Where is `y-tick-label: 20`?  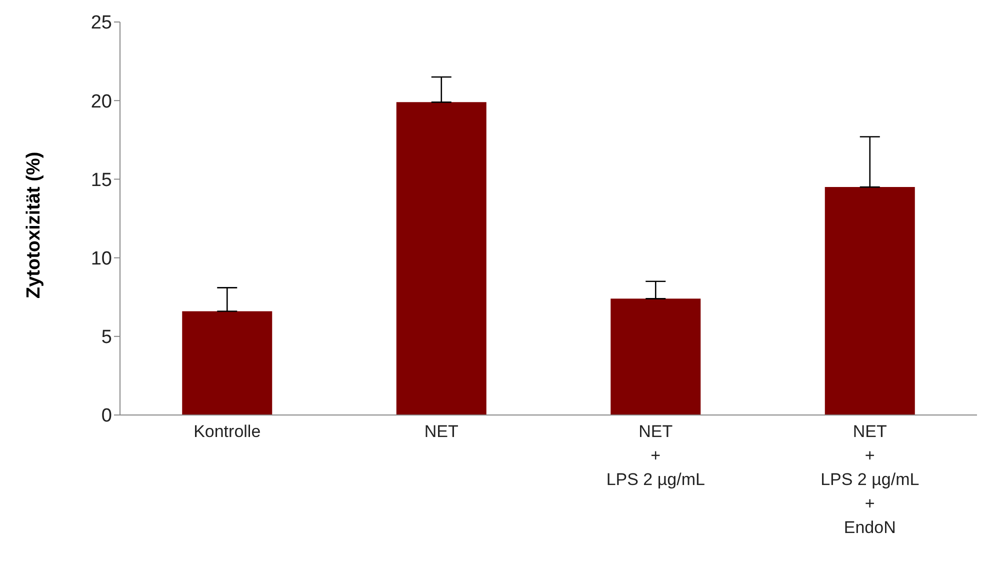
y-tick-label: 20 is located at coordinates (101, 101).